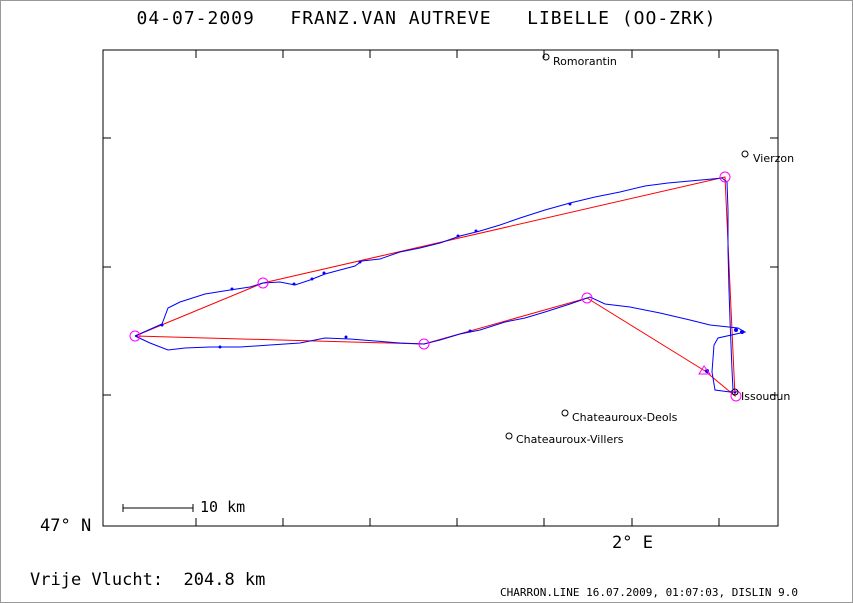  I want to click on romorantin-marker, so click(546, 57).